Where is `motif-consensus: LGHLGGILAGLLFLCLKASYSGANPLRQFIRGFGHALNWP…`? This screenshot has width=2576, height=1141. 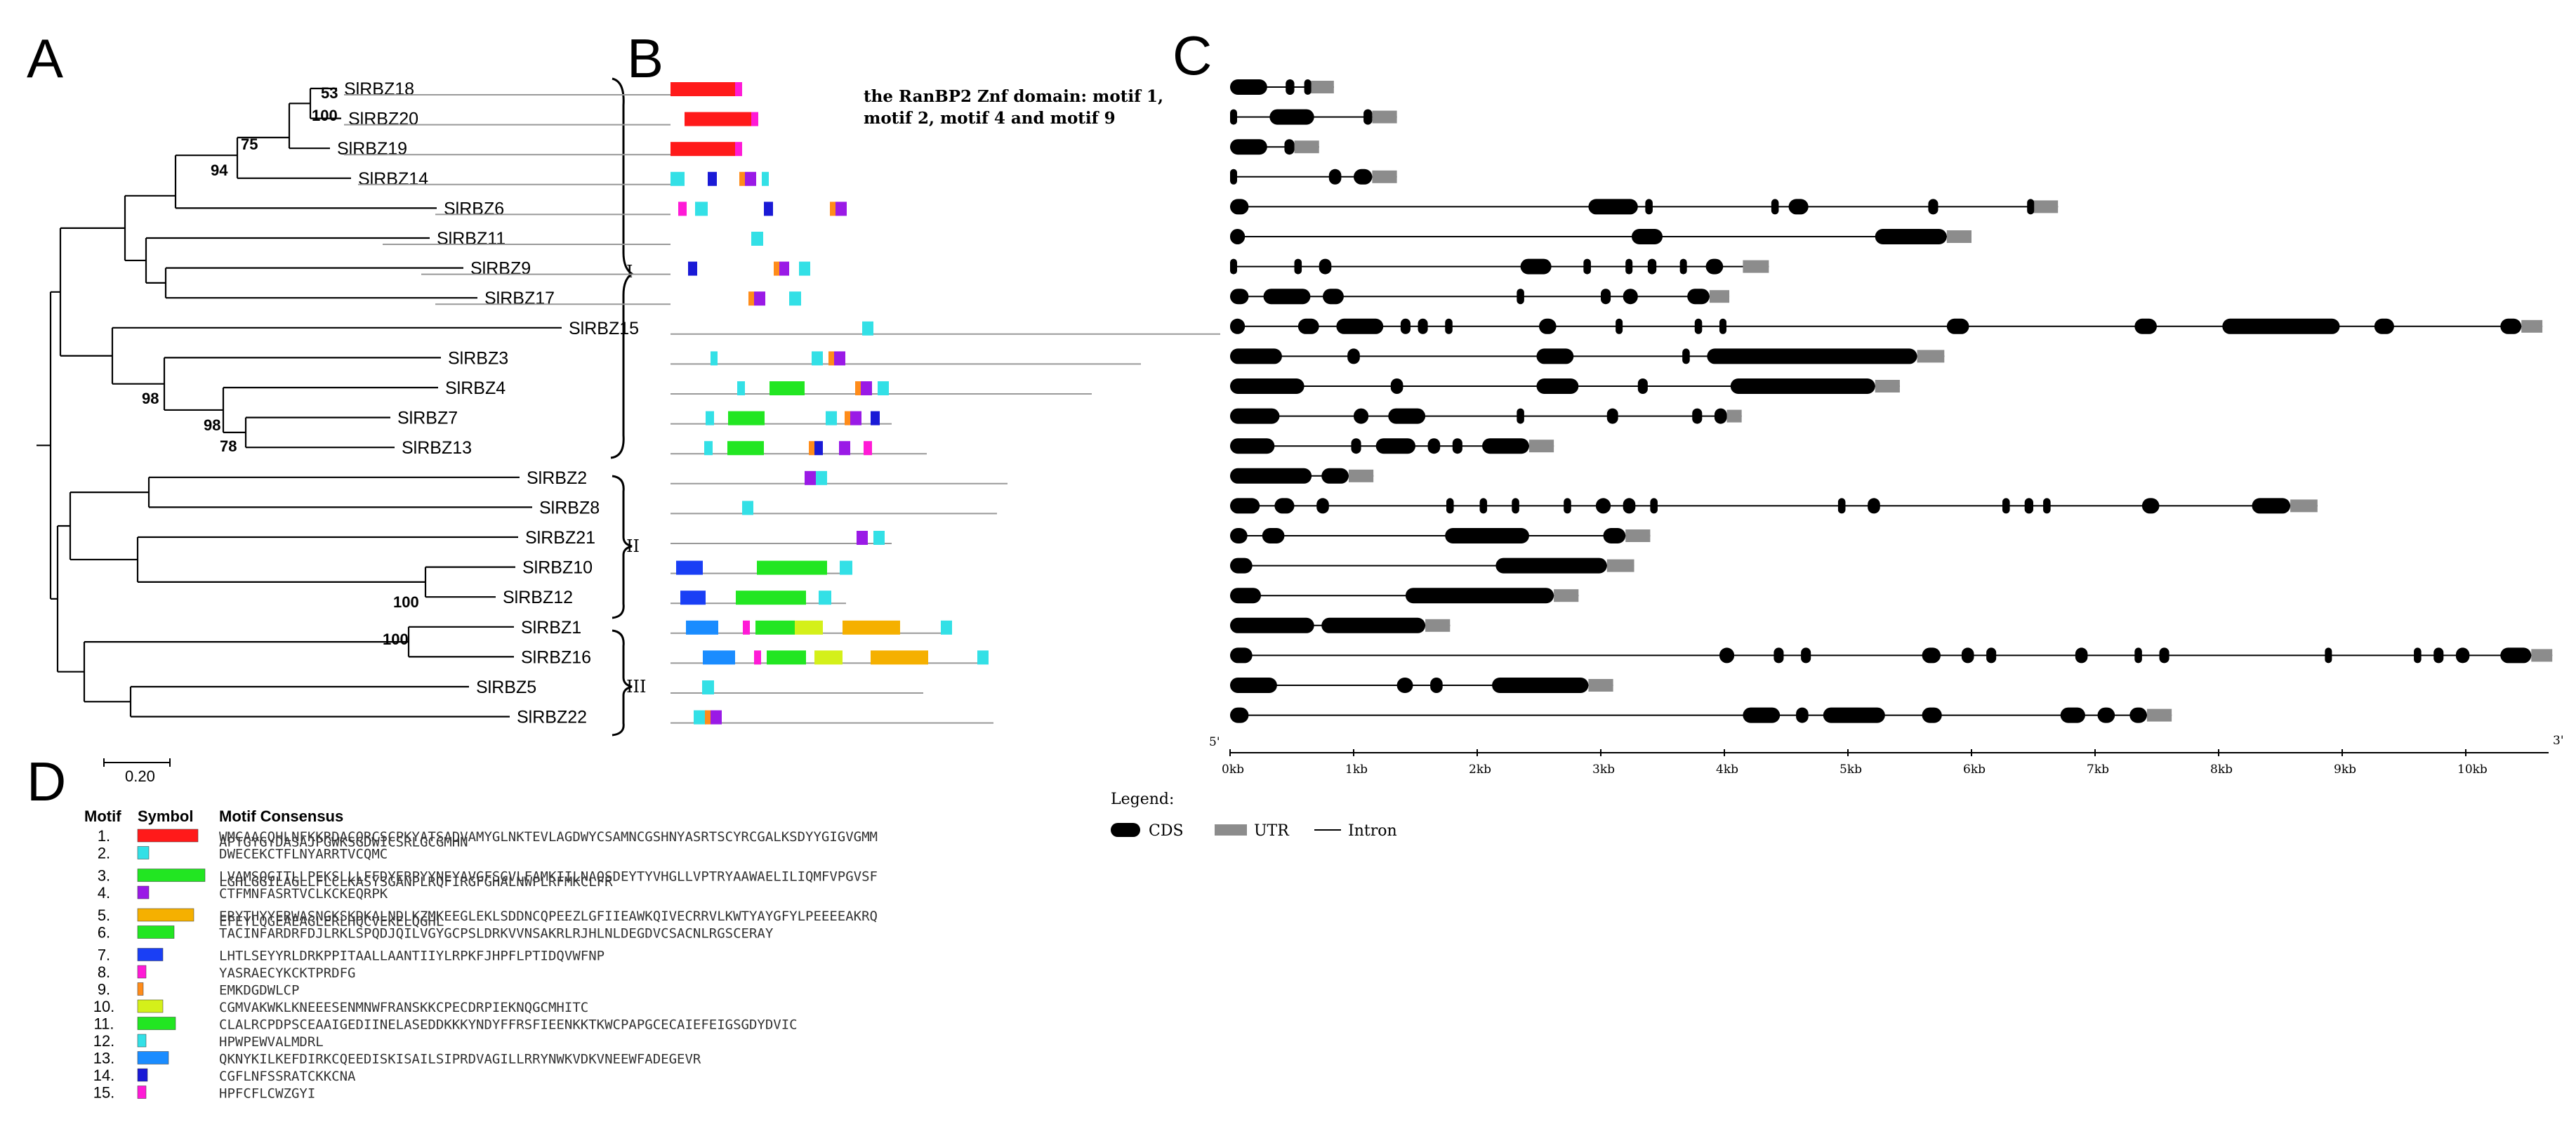
motif-consensus: LGHLGGILAGLLFLCLKASYSGANPLRQFIRGFGHALNWP… is located at coordinates (416, 882).